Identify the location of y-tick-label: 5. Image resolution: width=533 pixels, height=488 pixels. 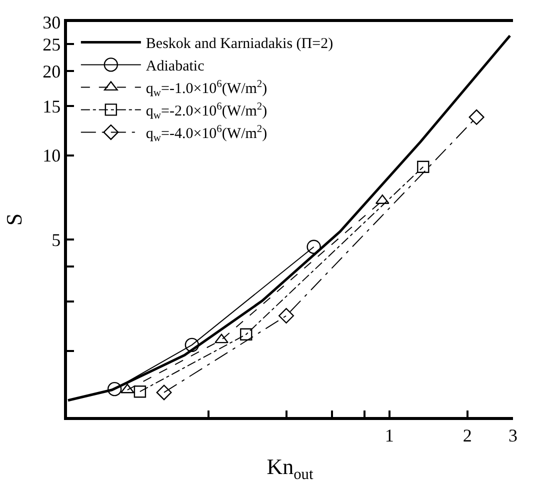
(56, 240).